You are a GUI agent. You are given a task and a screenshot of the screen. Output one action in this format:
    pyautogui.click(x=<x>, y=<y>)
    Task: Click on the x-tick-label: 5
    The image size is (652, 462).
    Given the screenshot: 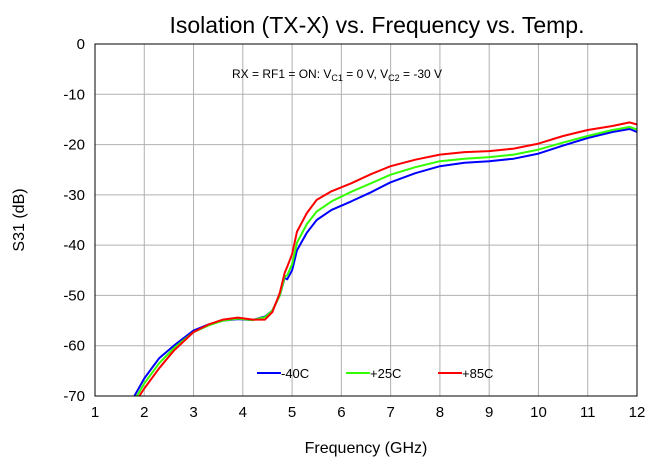 What is the action you would take?
    pyautogui.click(x=292, y=412)
    